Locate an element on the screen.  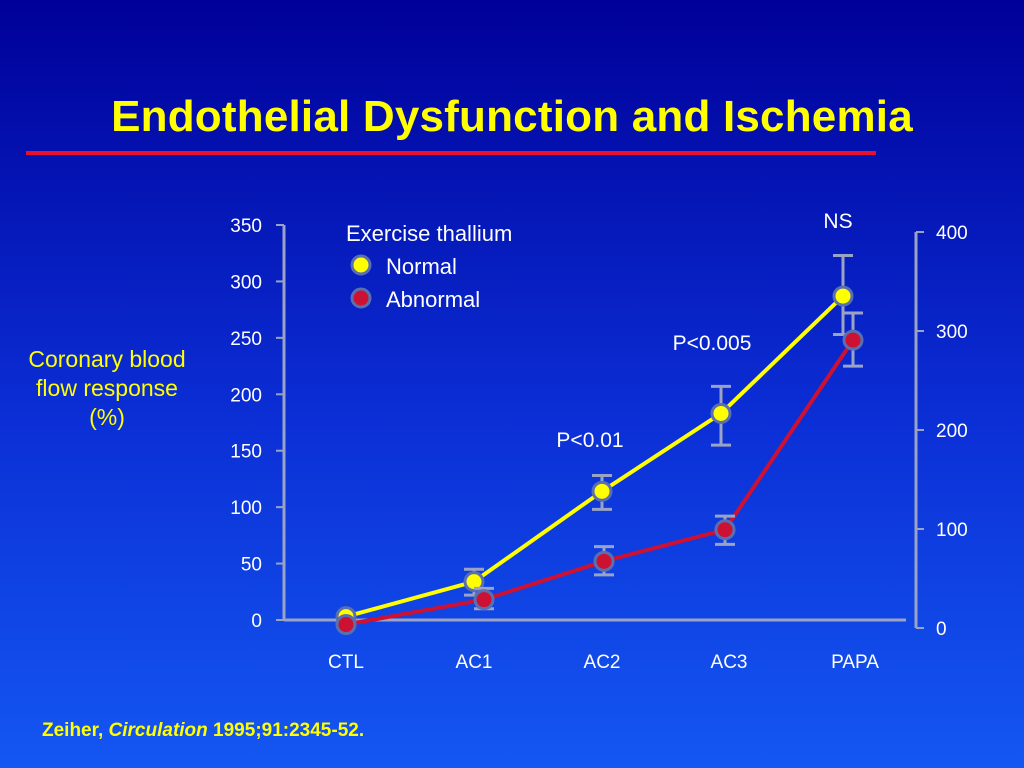
legend-label-abnormal: Abnormal is located at coordinates (433, 299).